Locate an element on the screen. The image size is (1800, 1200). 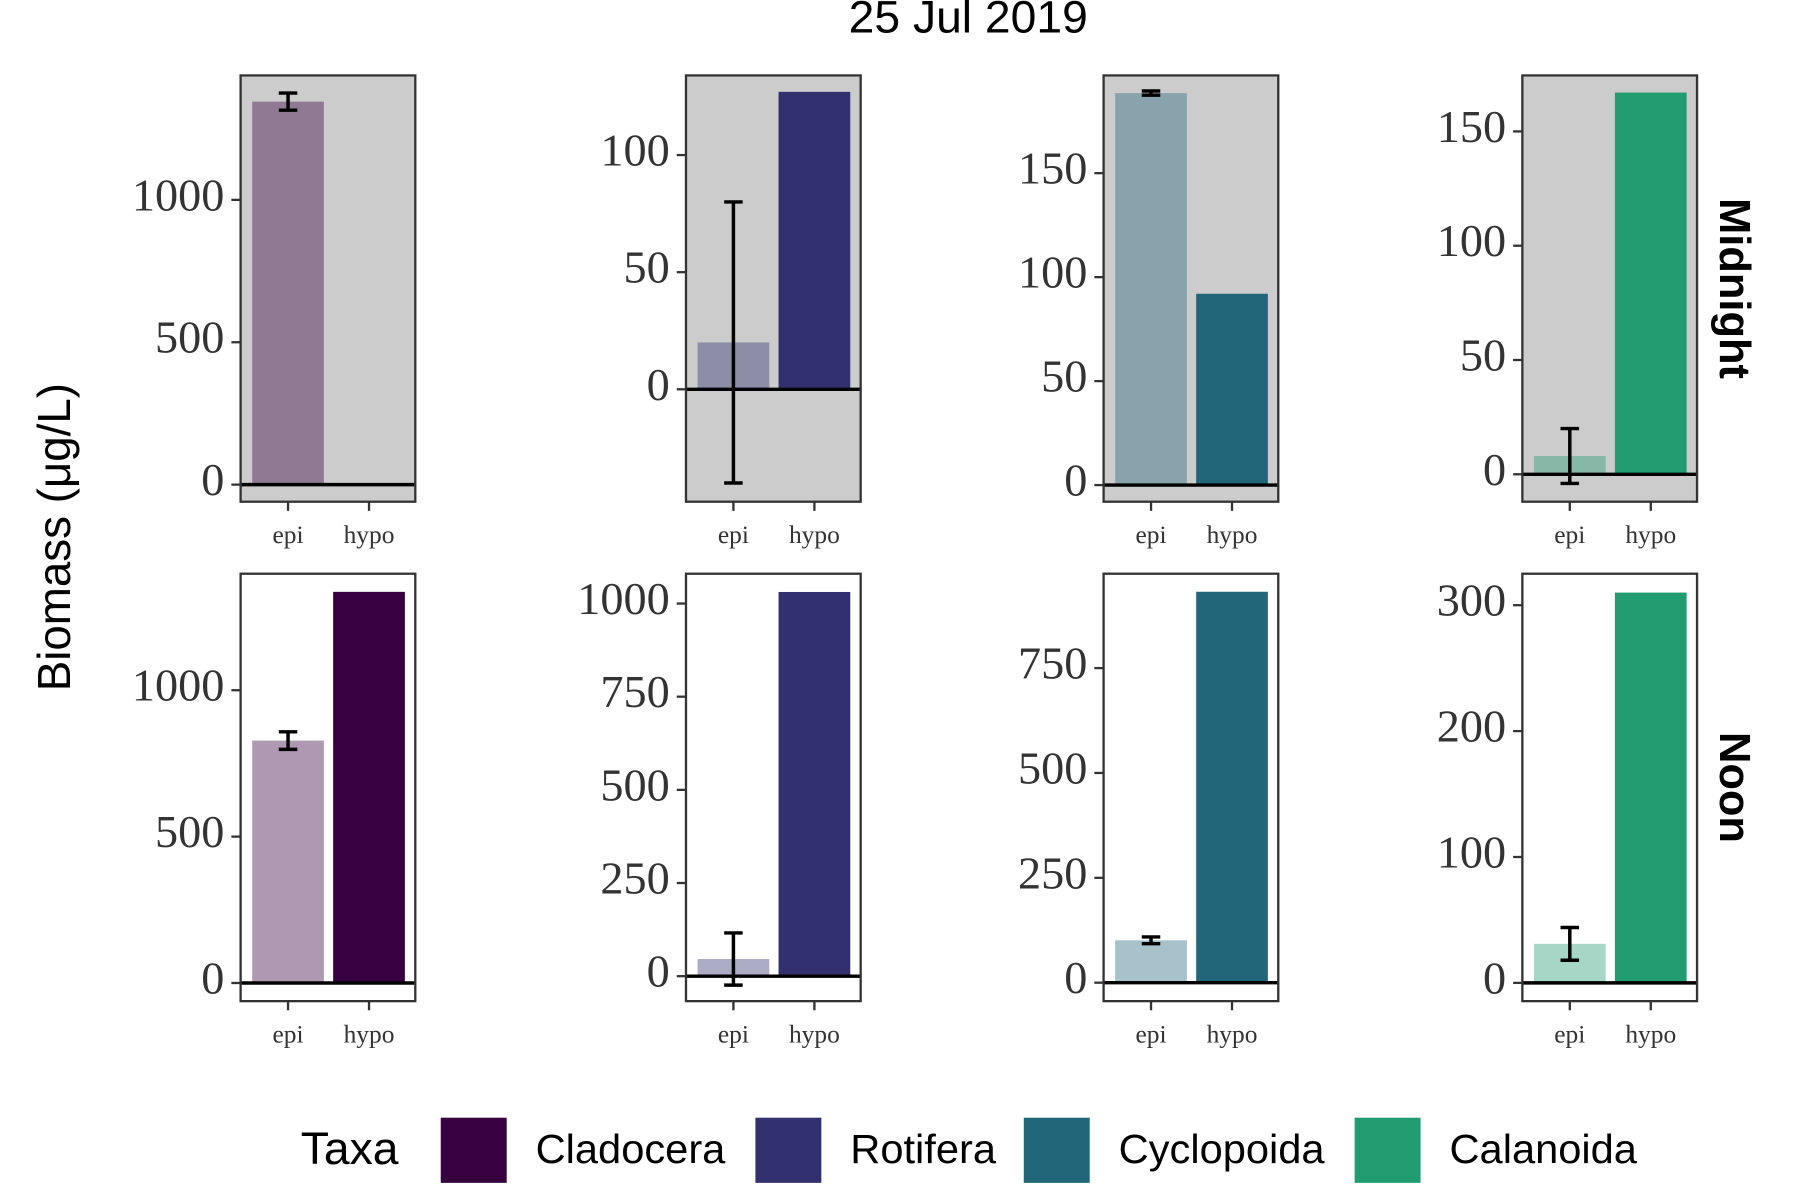
y-tick-label: 200 is located at coordinates (1471, 726).